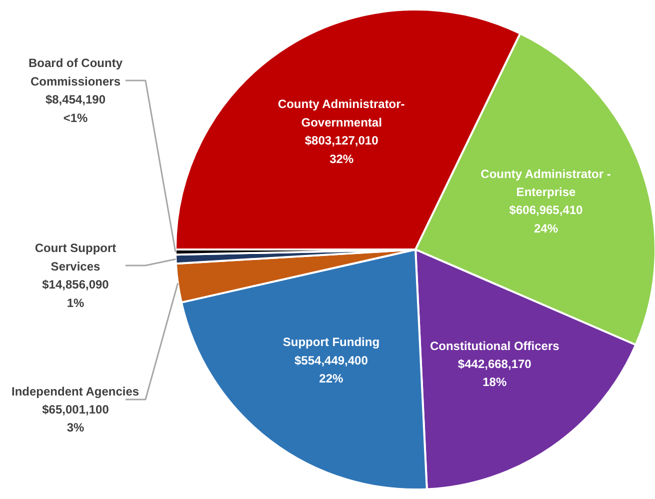  What do you see at coordinates (331, 369) in the screenshot?
I see `data-label: $554,449,400 22%` at bounding box center [331, 369].